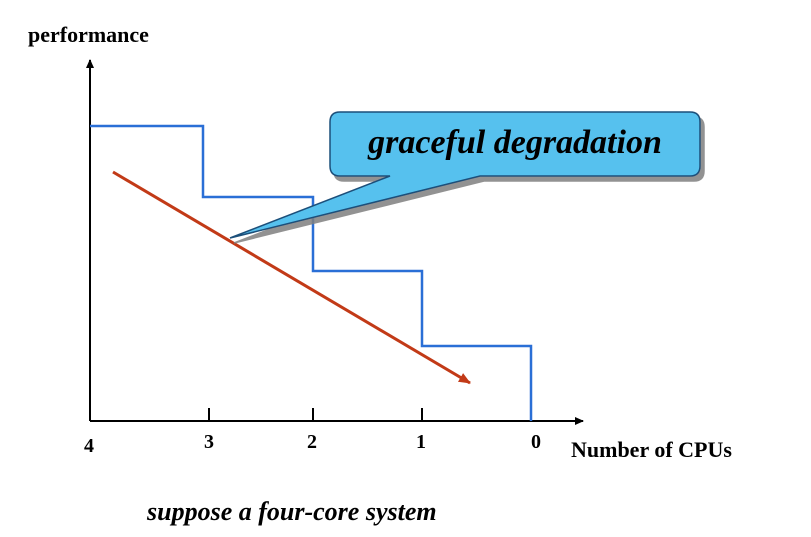  What do you see at coordinates (514, 142) in the screenshot?
I see `callout-label: graceful degradation` at bounding box center [514, 142].